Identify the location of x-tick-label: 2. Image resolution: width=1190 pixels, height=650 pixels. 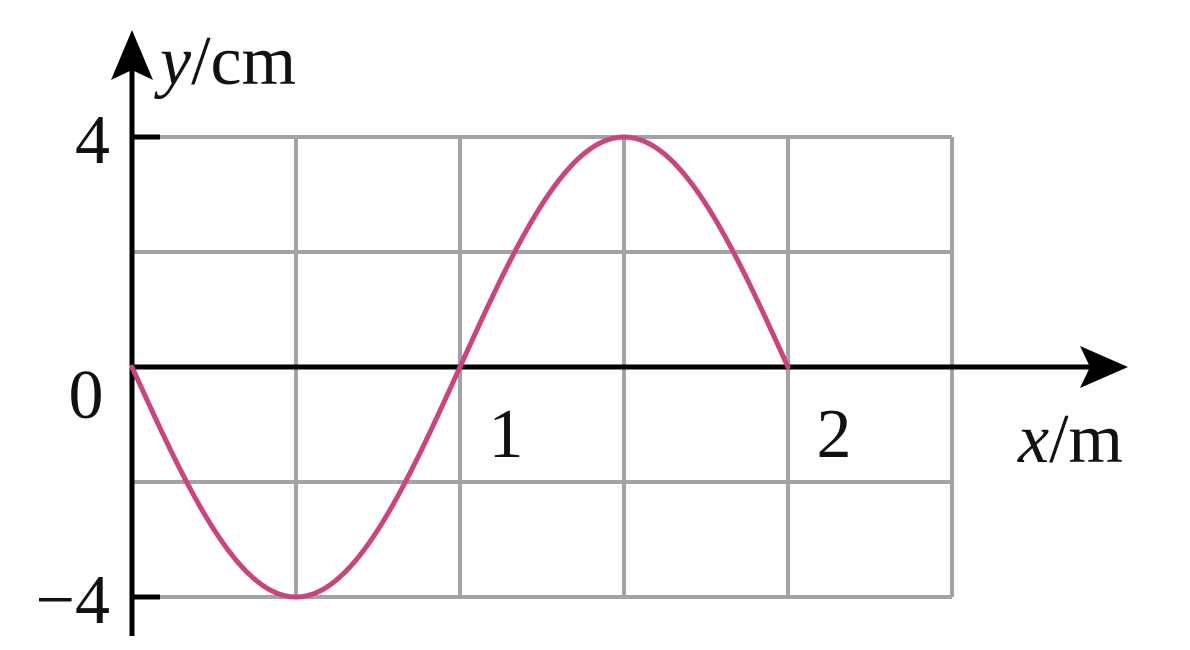
(834, 434).